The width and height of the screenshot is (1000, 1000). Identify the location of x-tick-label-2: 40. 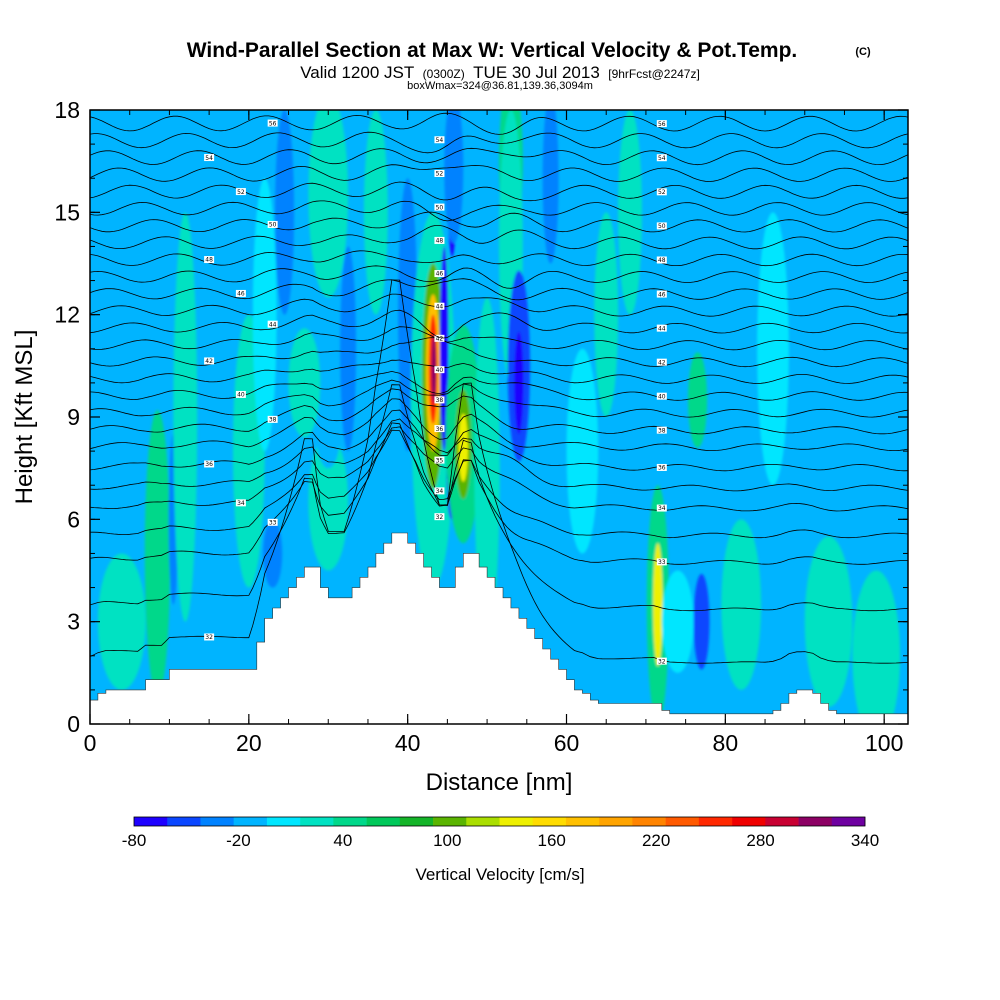
(408, 743).